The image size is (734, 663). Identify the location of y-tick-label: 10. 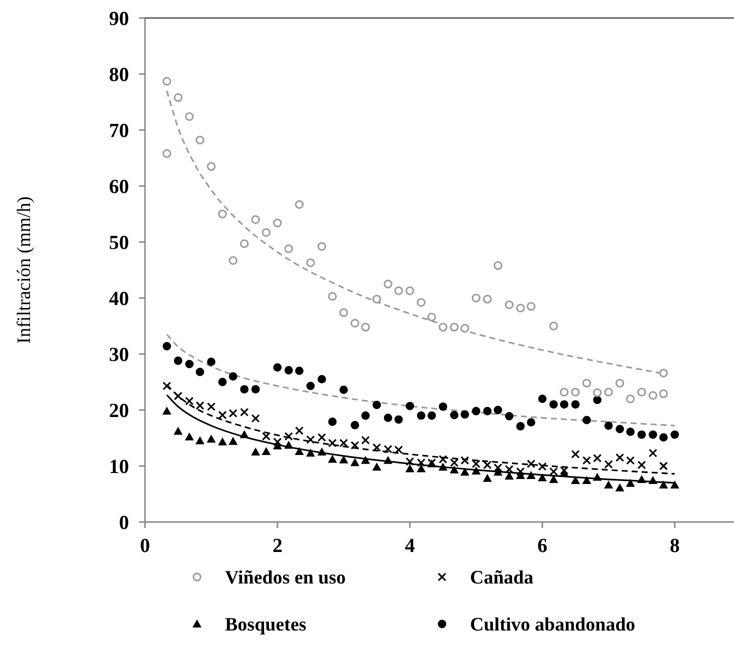
(119, 467).